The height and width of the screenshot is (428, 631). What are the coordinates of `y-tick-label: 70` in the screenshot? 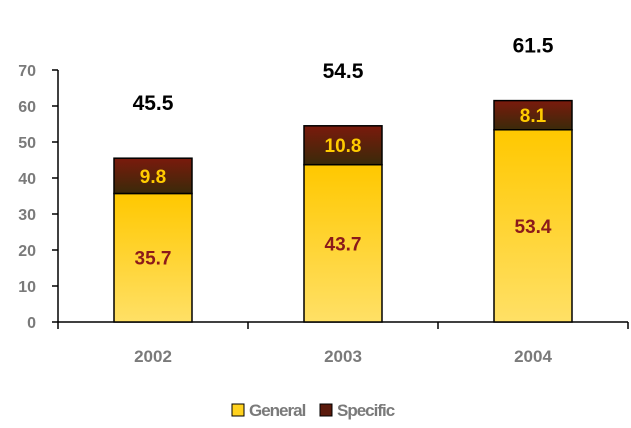 It's located at (27, 71).